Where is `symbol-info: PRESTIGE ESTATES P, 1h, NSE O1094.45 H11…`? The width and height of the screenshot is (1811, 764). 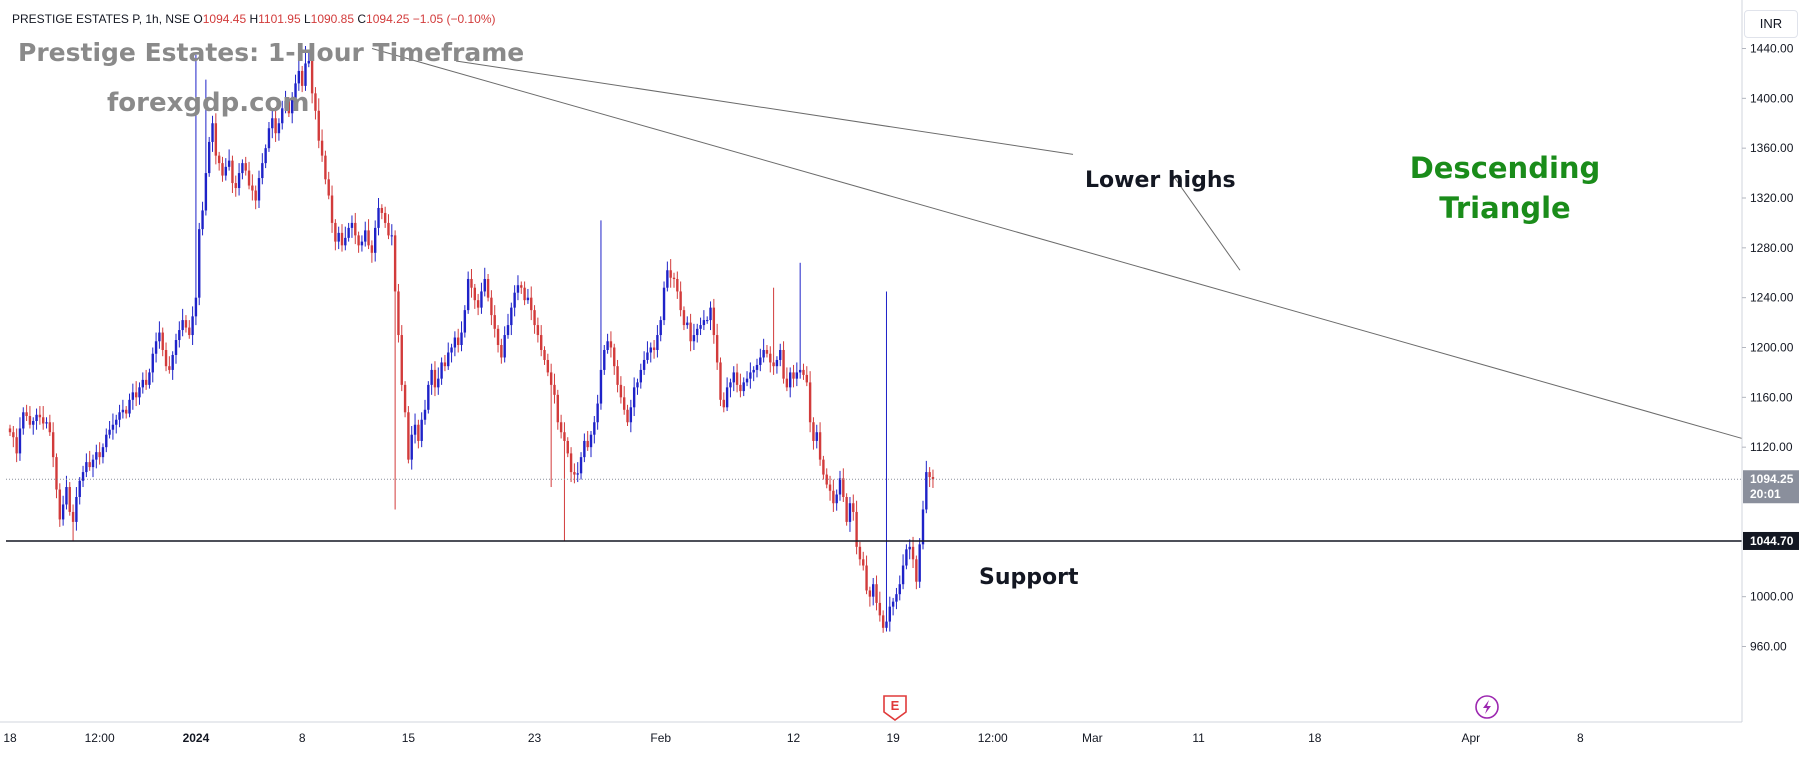 symbol-info: PRESTIGE ESTATES P, 1h, NSE O1094.45 H11… is located at coordinates (254, 19).